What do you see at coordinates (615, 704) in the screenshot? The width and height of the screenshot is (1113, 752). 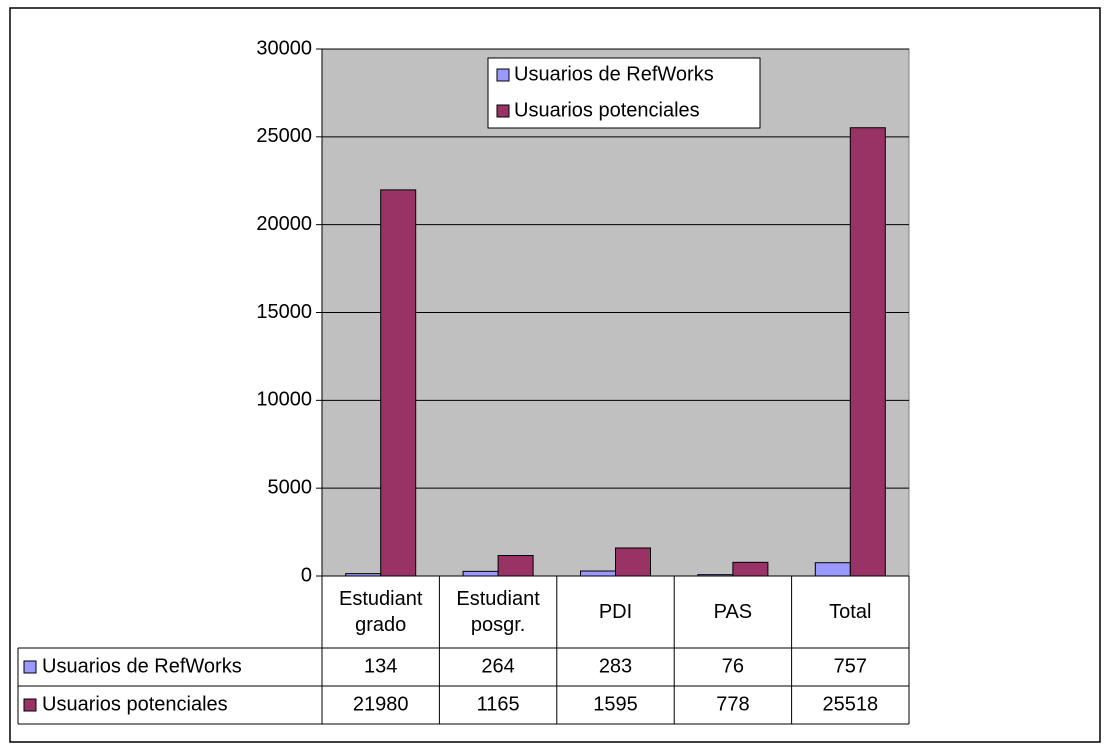 I see `table-cell: 1595` at bounding box center [615, 704].